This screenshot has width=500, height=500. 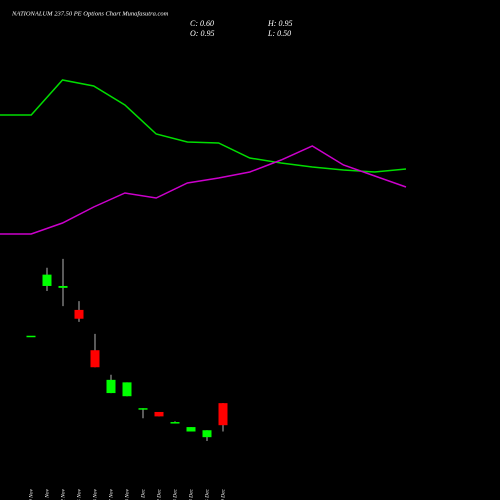 I want to click on x-tick-label: 03 Dec, so click(x=175, y=494).